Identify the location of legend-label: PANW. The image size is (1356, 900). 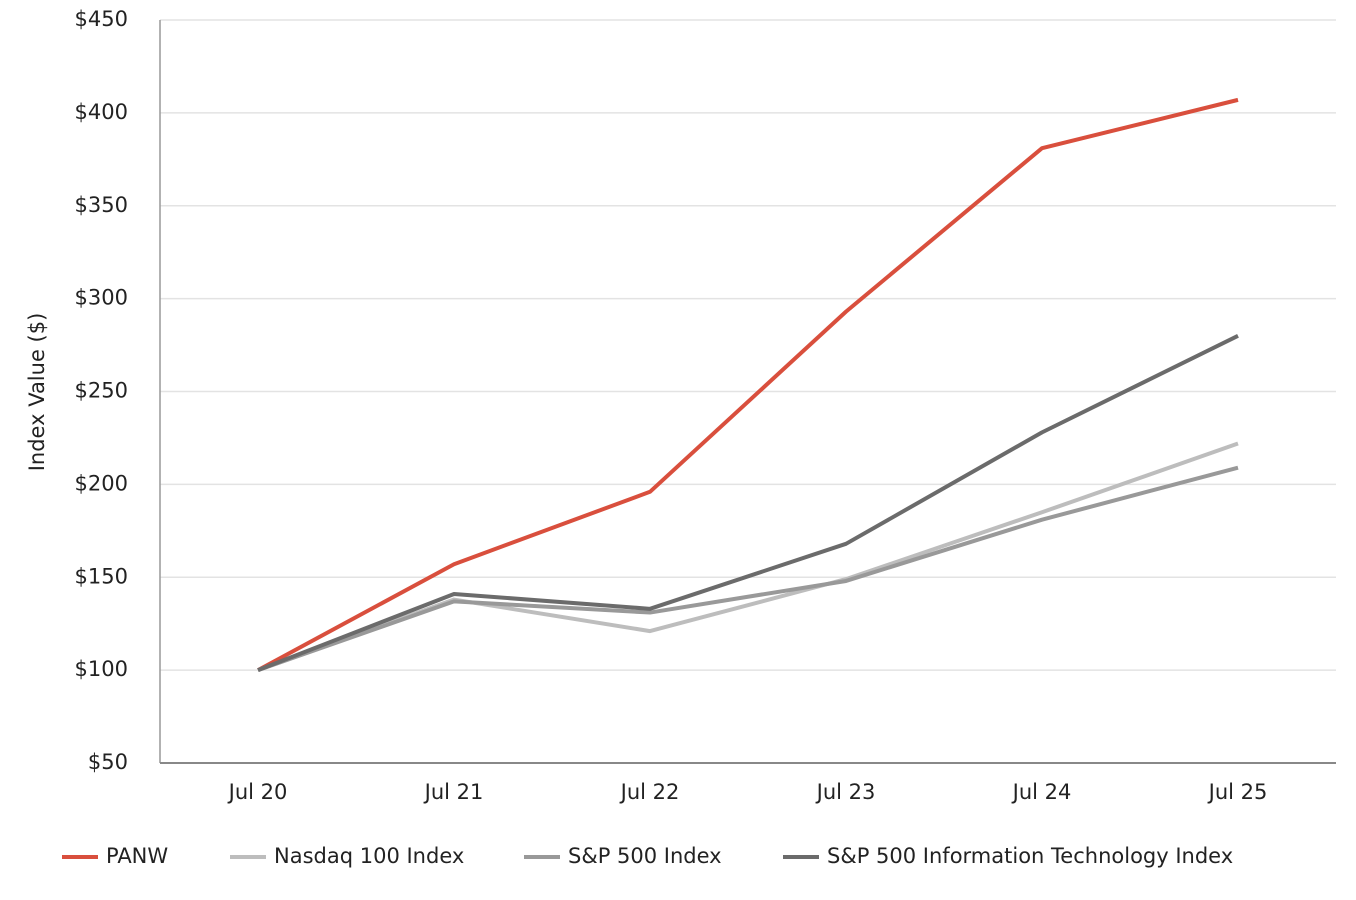
(137, 856).